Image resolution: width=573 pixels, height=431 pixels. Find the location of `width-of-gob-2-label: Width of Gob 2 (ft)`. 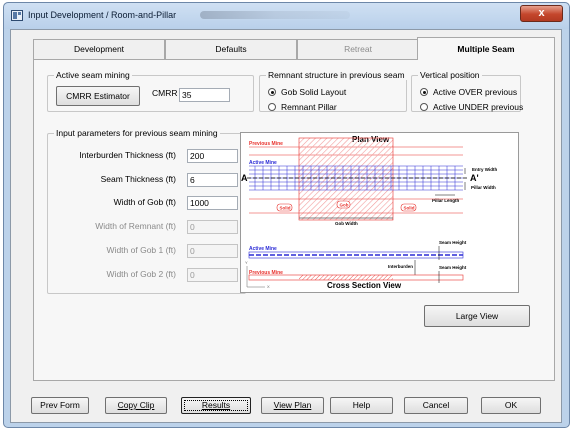

width-of-gob-2-label: Width of Gob 2 (ft) is located at coordinates (141, 274).